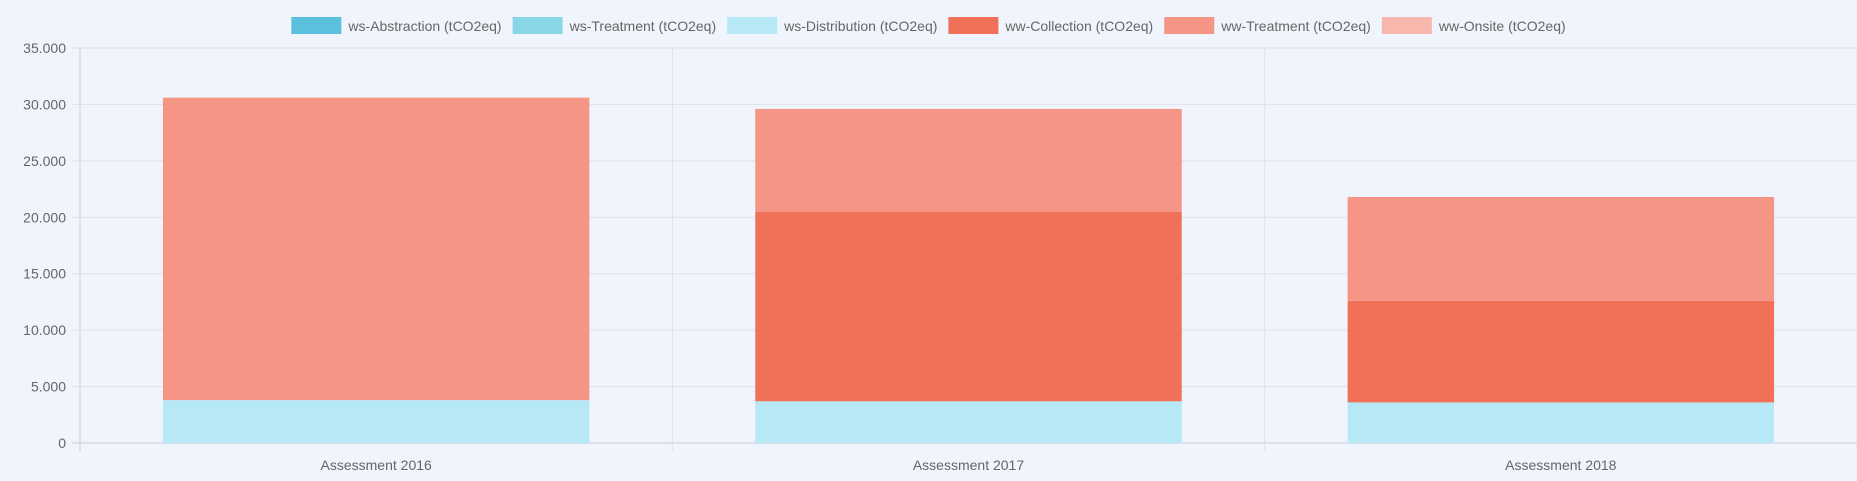 The image size is (1857, 481). What do you see at coordinates (44, 104) in the screenshot?
I see `y-tick-label: 30.000` at bounding box center [44, 104].